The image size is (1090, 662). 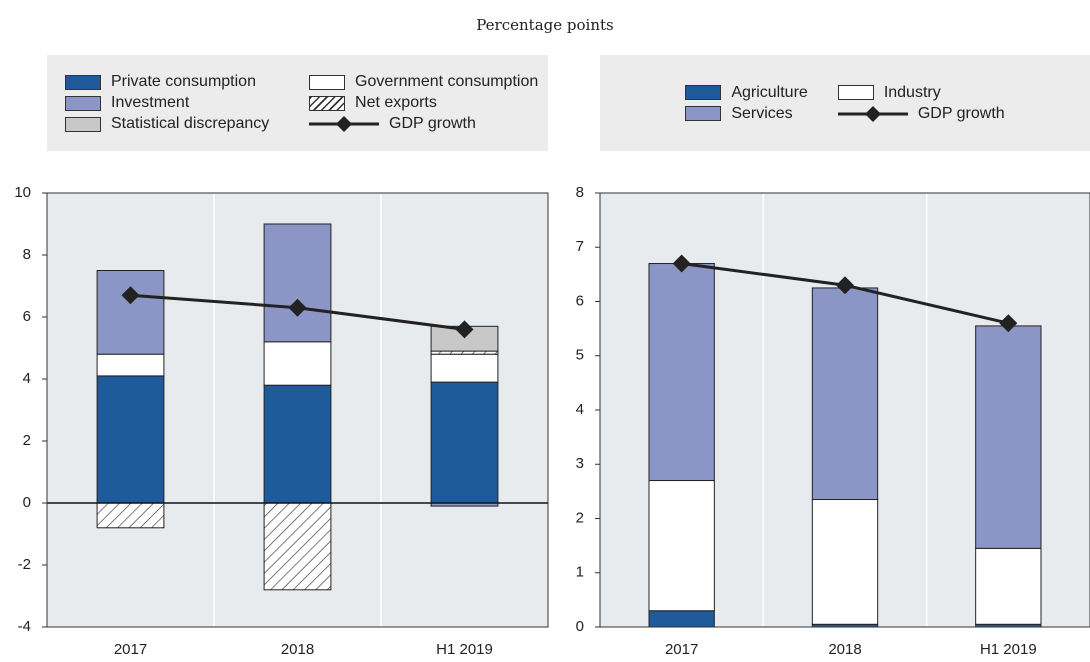 I want to click on legend-label: Industry, so click(x=912, y=92).